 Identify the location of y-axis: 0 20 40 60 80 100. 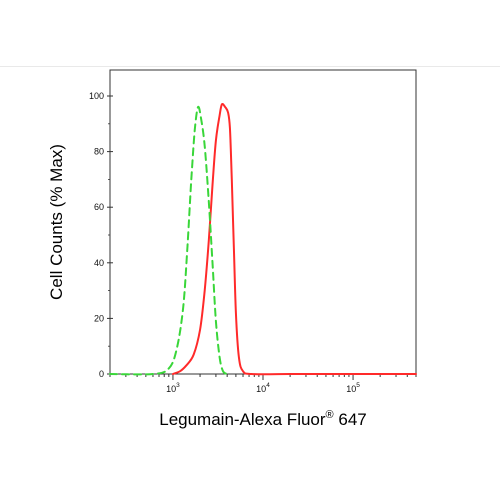
(101, 235).